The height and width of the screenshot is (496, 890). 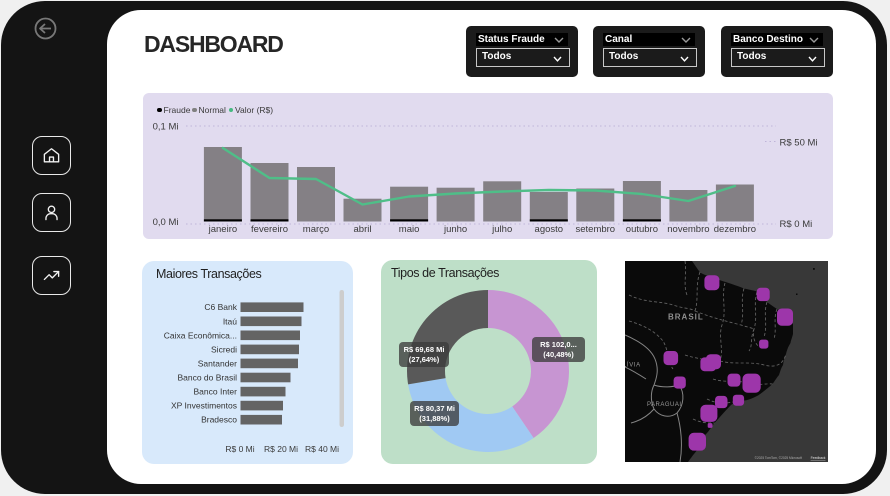 What do you see at coordinates (549, 229) in the screenshot?
I see `svg-text: agosto` at bounding box center [549, 229].